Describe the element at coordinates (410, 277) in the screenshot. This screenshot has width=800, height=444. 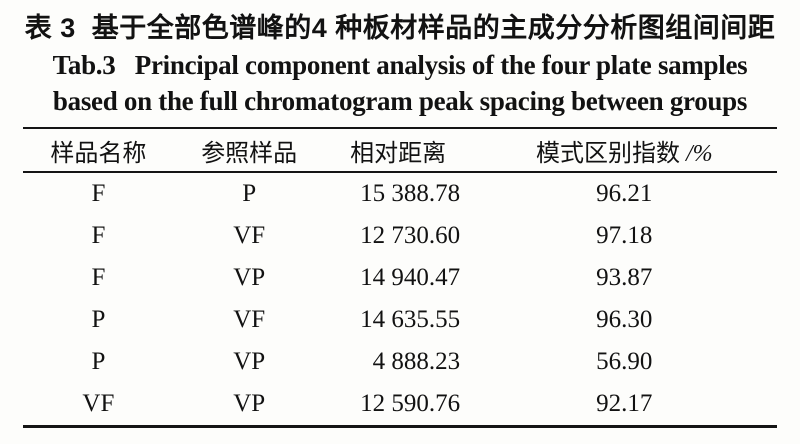
I see `relative-distance-value: 14 940.47` at that location.